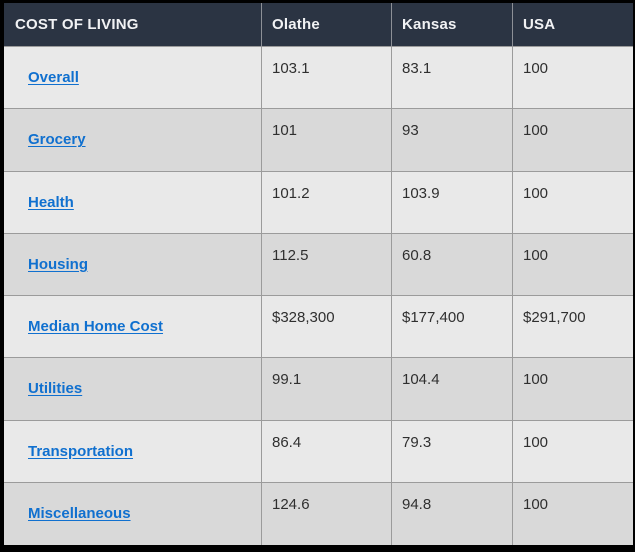 The height and width of the screenshot is (552, 635). What do you see at coordinates (53, 78) in the screenshot?
I see `row-link-overall: Overall` at bounding box center [53, 78].